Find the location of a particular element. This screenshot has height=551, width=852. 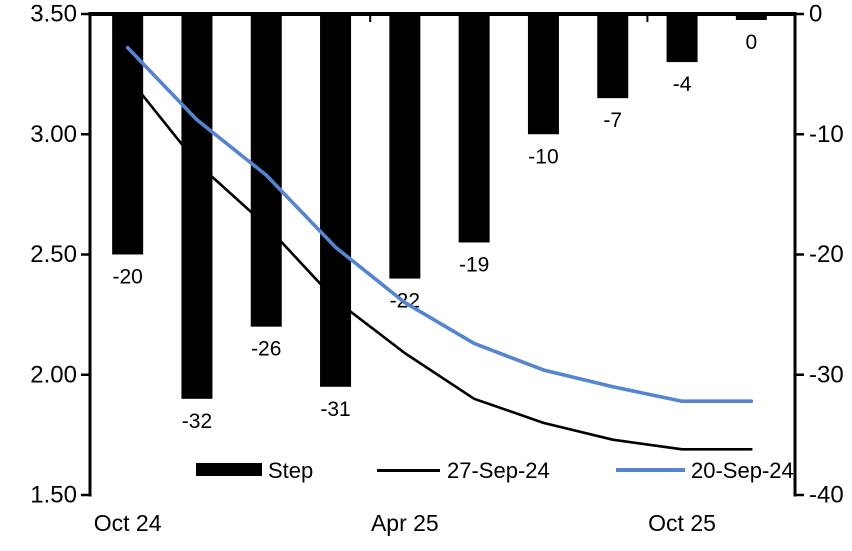

legend-bar-swatch-step is located at coordinates (229, 469).